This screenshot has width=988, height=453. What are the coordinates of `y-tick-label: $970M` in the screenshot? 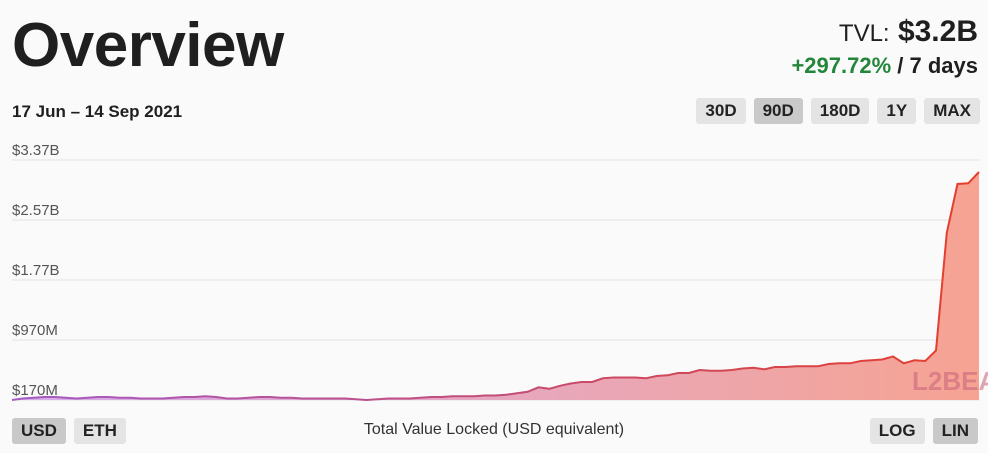 It's located at (35, 330).